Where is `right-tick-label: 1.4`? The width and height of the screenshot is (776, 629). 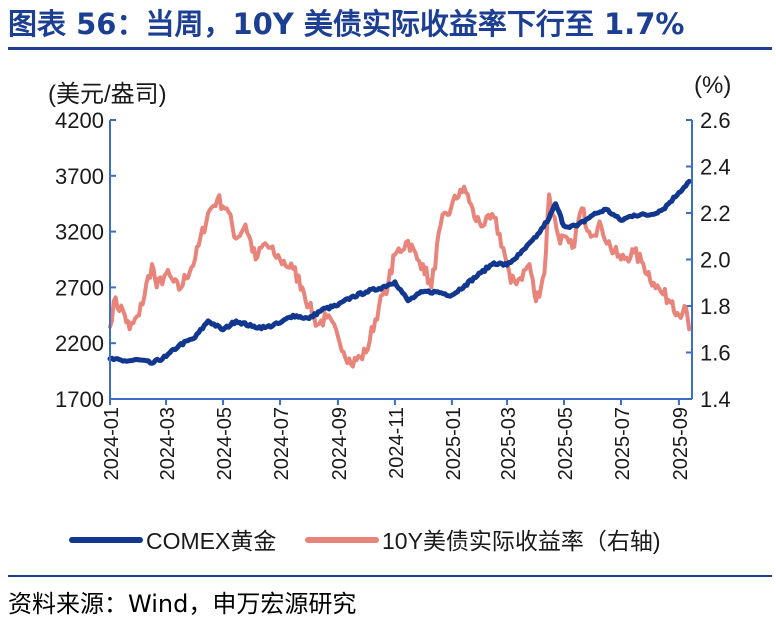
right-tick-label: 1.4 is located at coordinates (715, 399).